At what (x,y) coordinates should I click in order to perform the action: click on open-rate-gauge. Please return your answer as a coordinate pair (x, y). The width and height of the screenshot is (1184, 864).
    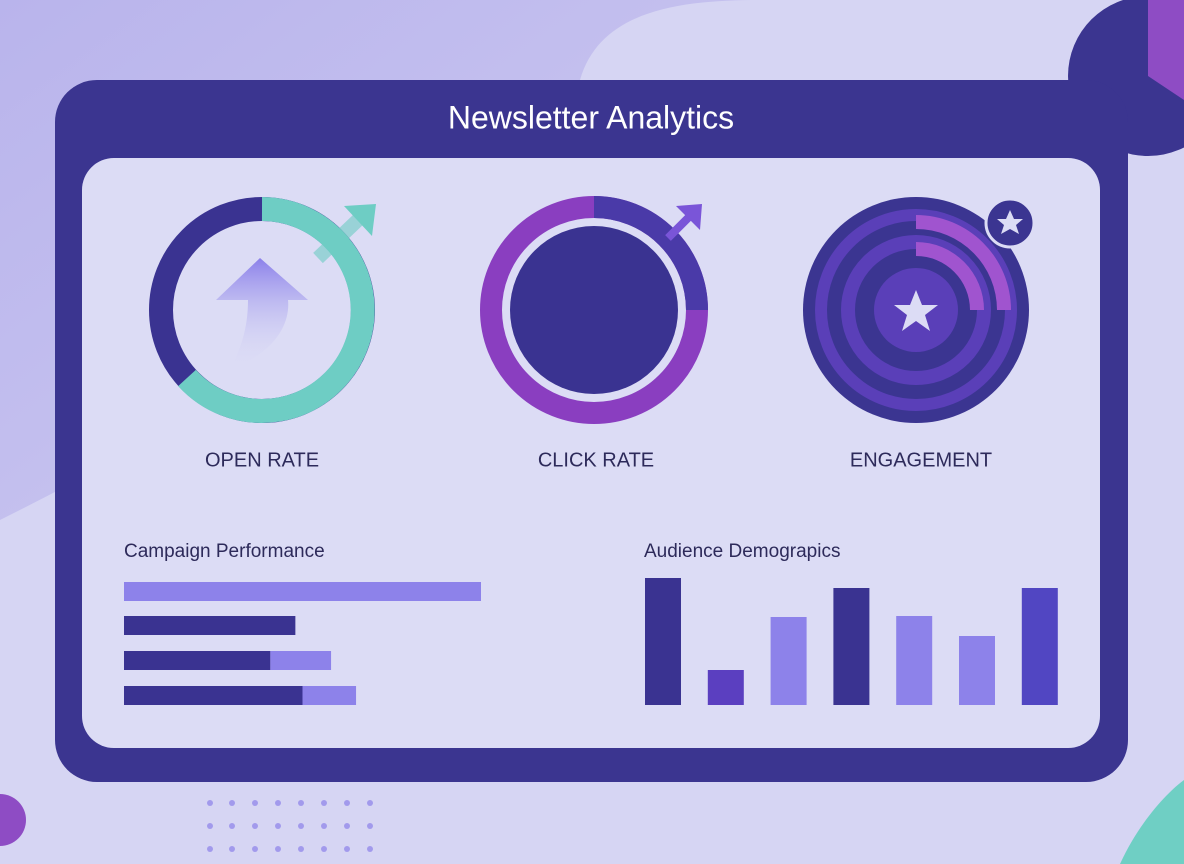
    Looking at the image, I should click on (262, 310).